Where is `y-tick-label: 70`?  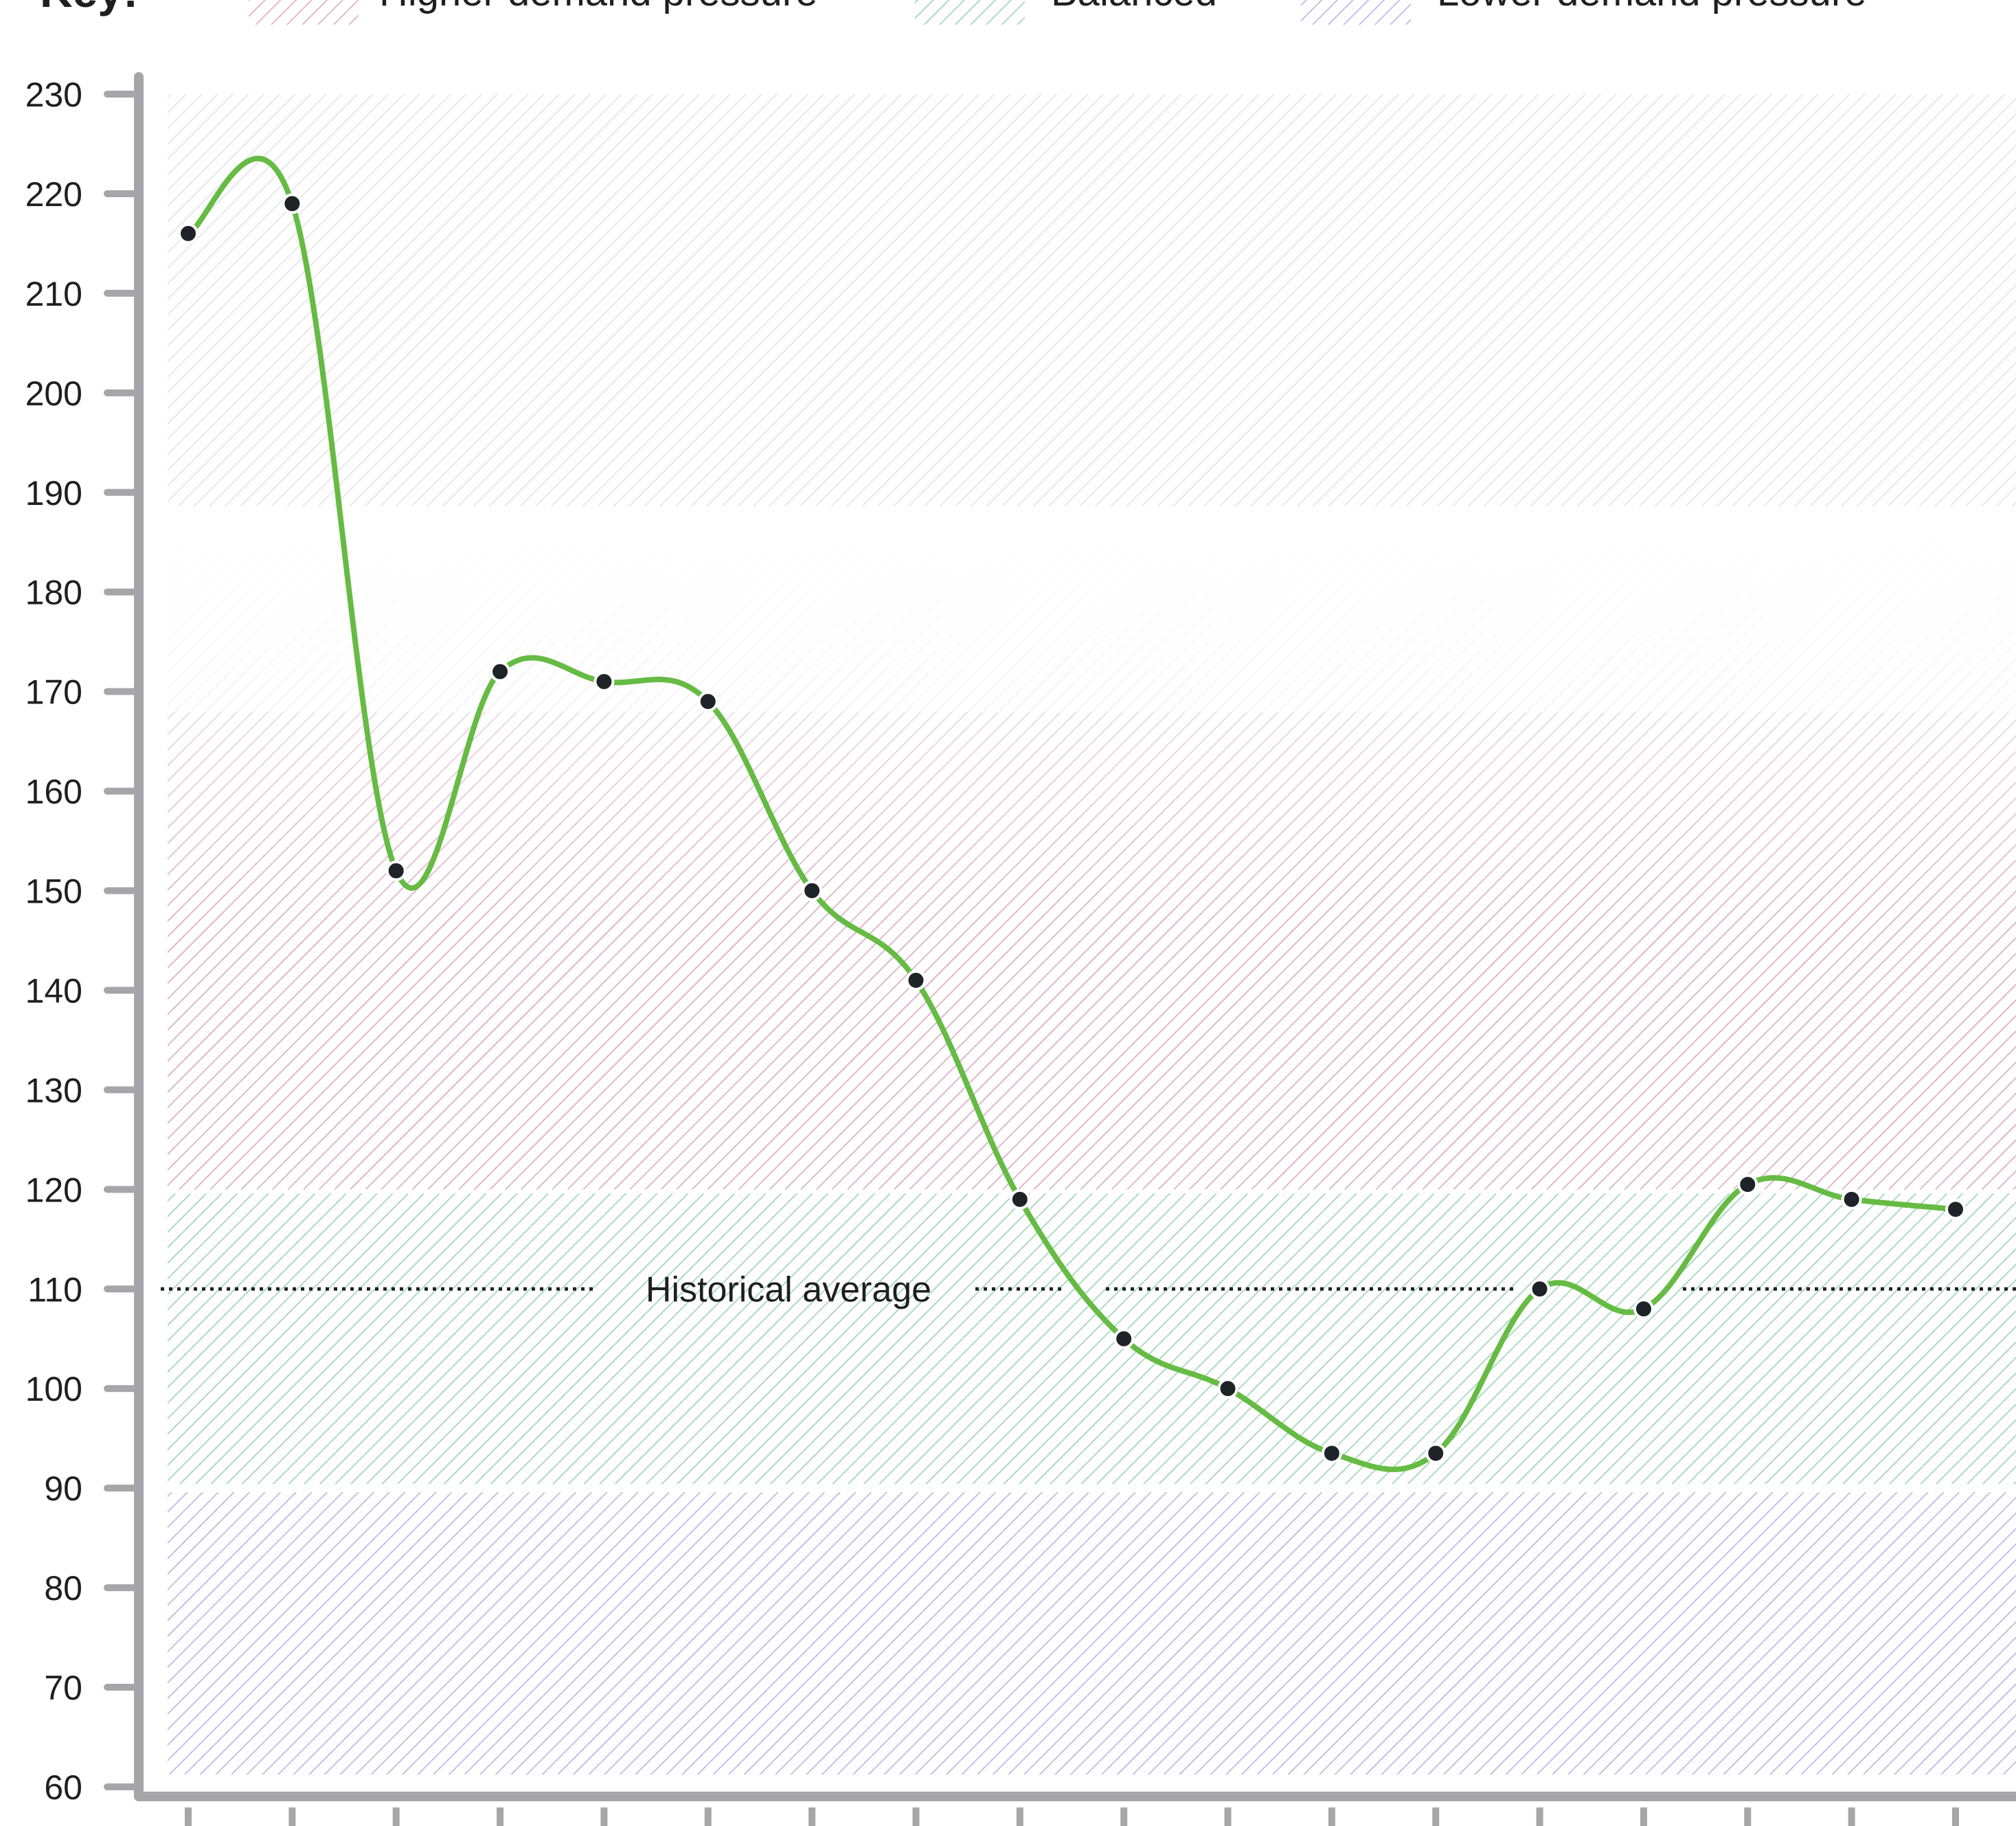
y-tick-label: 70 is located at coordinates (63, 1688).